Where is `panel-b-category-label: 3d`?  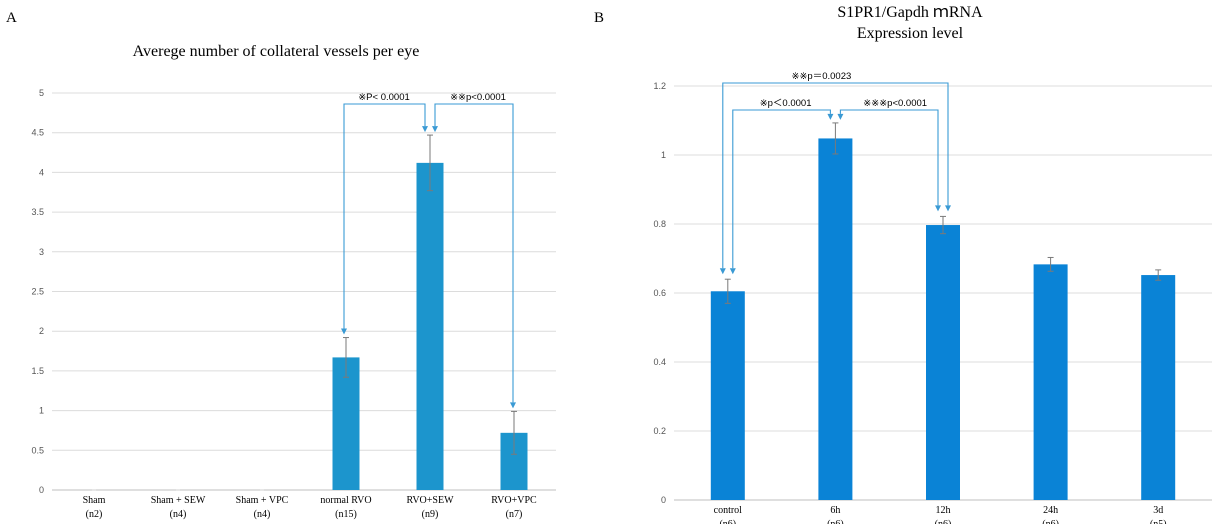
panel-b-category-label: 3d is located at coordinates (1158, 510).